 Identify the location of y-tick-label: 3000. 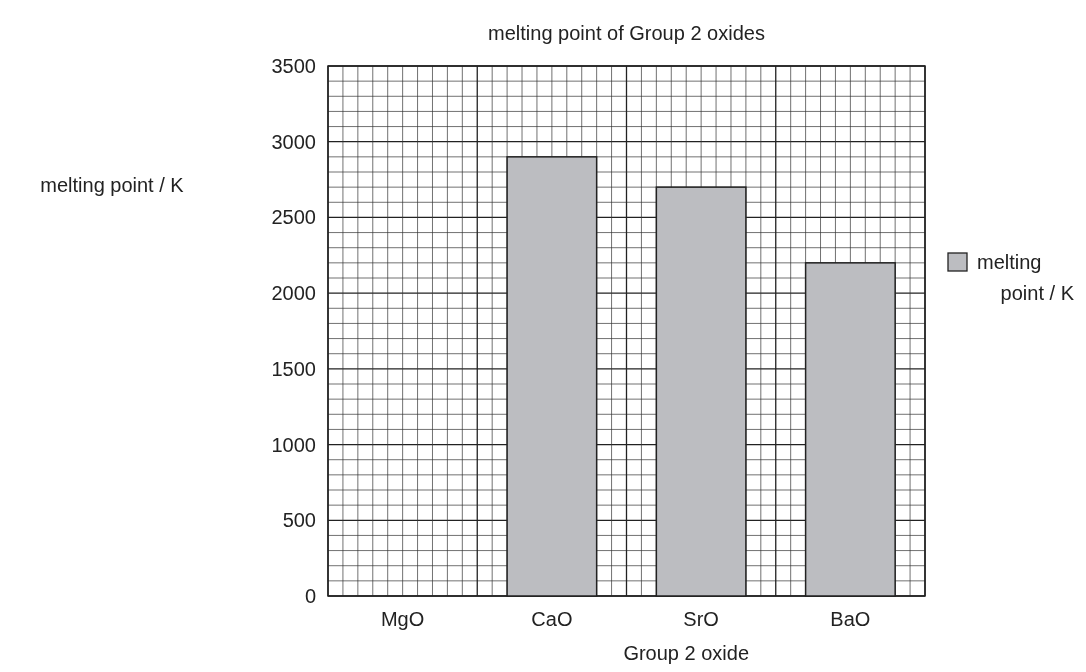
(293, 141).